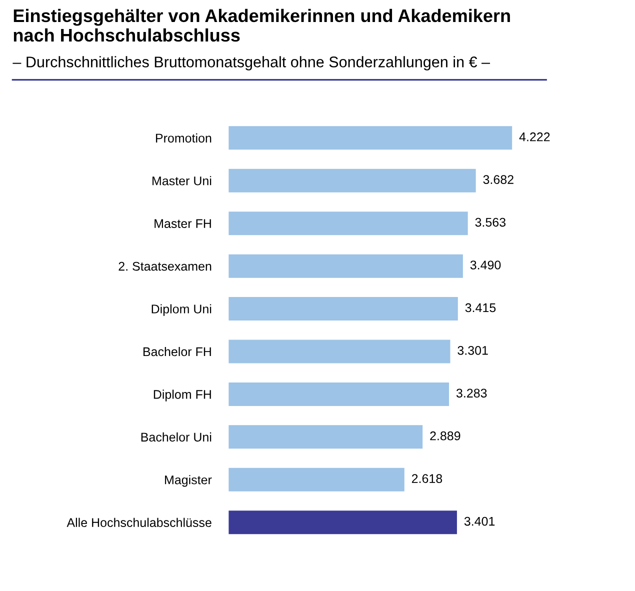 Image resolution: width=635 pixels, height=591 pixels. What do you see at coordinates (485, 265) in the screenshot?
I see `data-label: 3.490` at bounding box center [485, 265].